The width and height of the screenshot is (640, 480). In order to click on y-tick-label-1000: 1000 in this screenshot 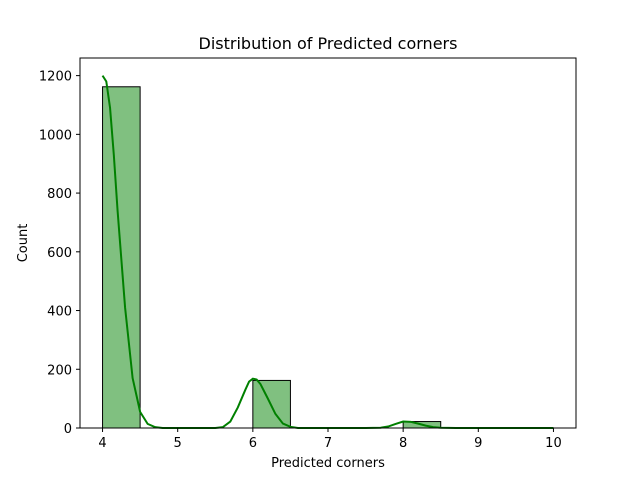, I will do `click(55, 135)`.